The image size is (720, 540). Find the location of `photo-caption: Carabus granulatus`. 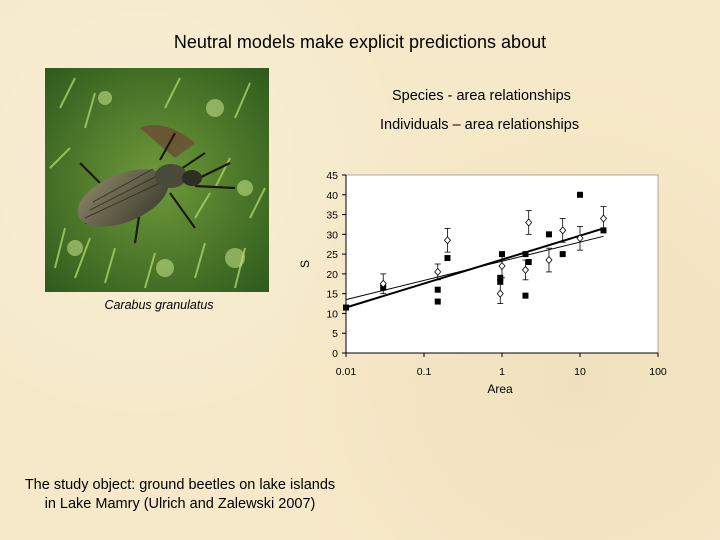

photo-caption: Carabus granulatus is located at coordinates (159, 305).